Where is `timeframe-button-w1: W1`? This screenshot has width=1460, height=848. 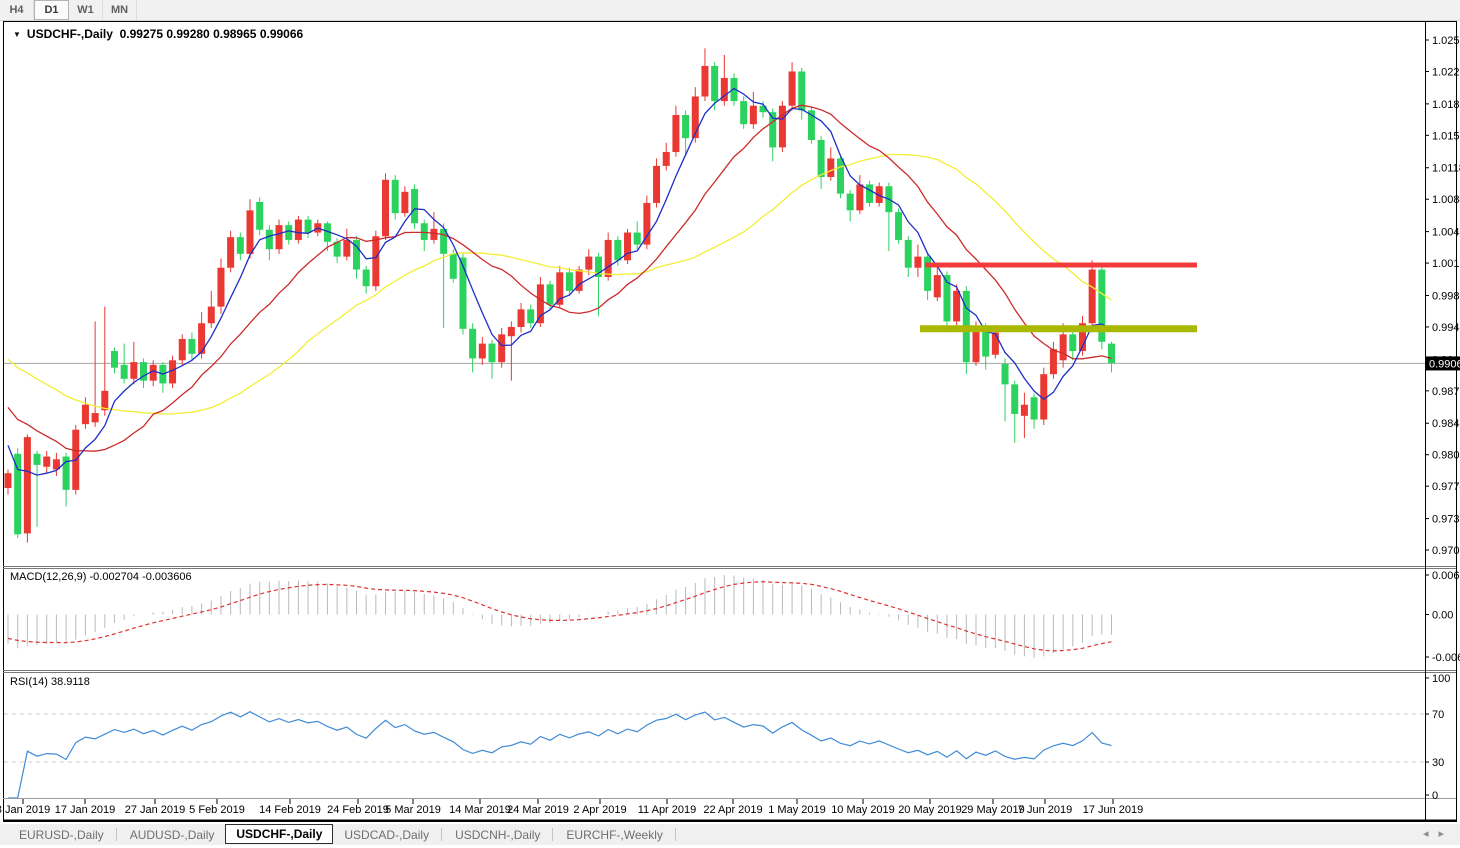 timeframe-button-w1: W1 is located at coordinates (86, 10).